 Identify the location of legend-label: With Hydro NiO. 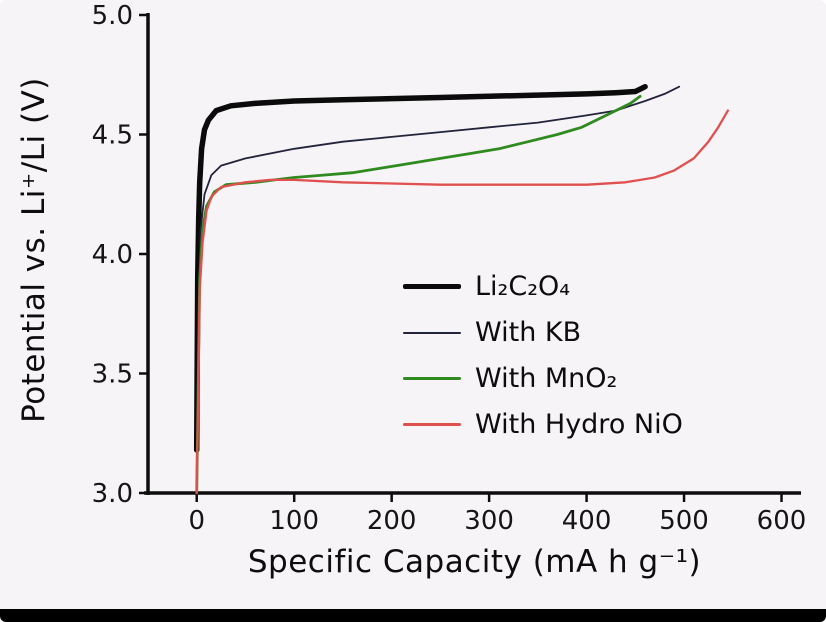
(579, 424).